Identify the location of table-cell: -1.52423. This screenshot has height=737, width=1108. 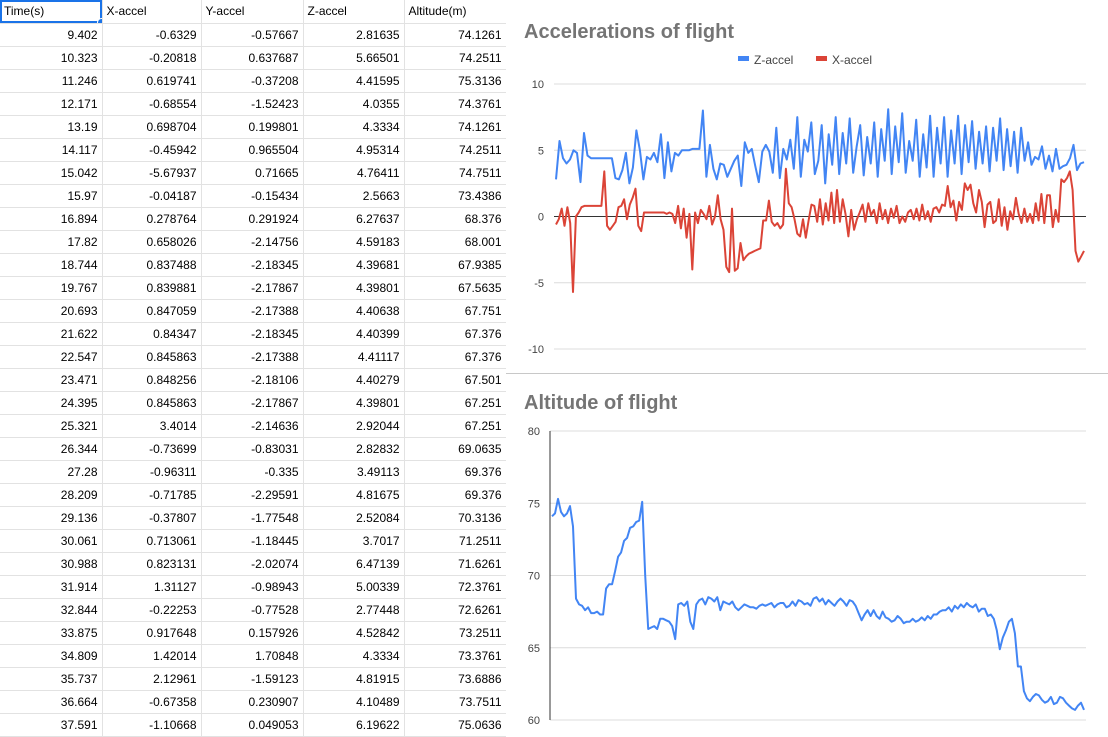
(252, 104).